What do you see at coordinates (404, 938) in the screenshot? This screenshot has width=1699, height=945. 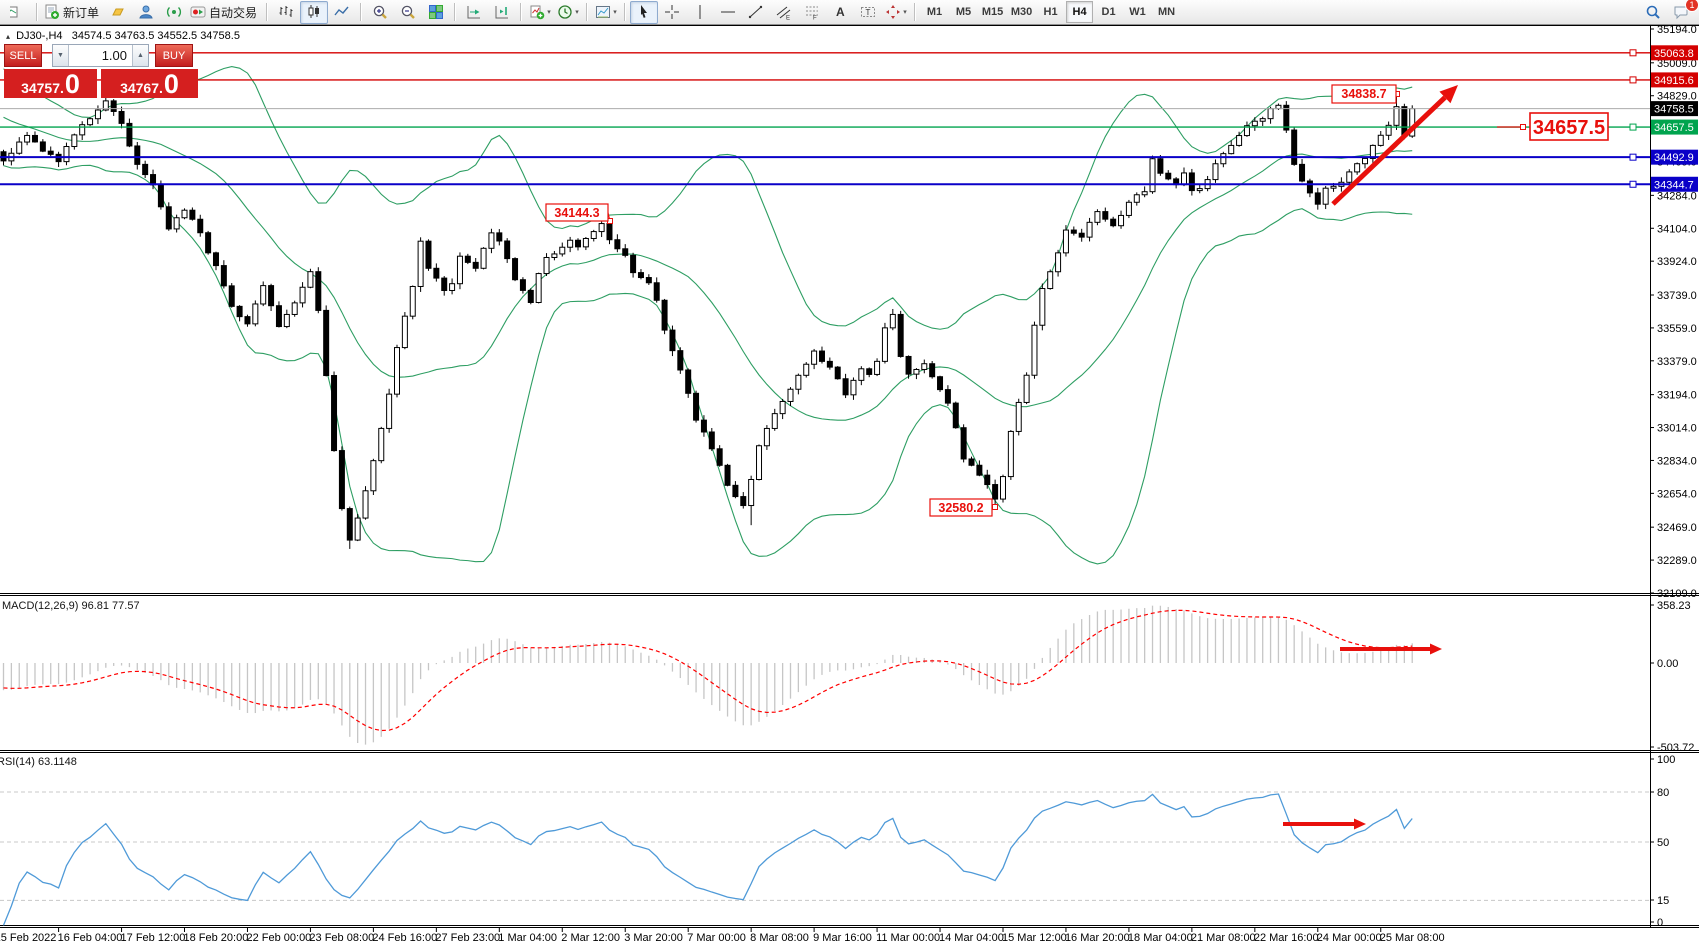 I see `svg-text: 24 Feb 16:00` at bounding box center [404, 938].